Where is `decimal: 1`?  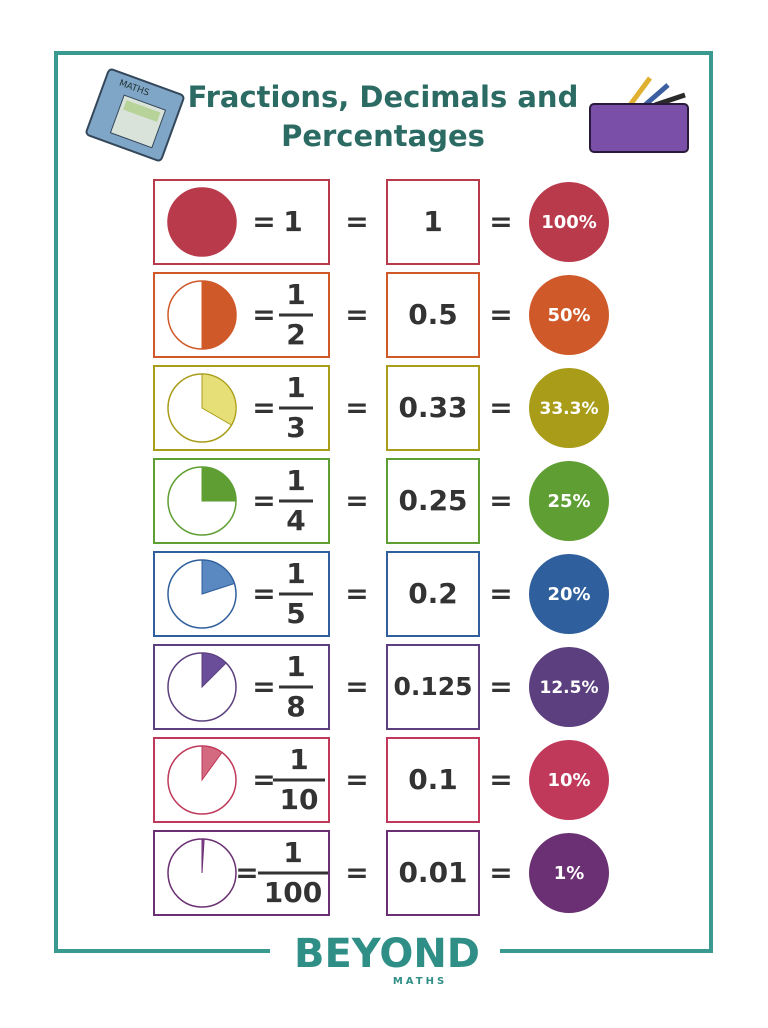
decimal: 1 is located at coordinates (432, 221).